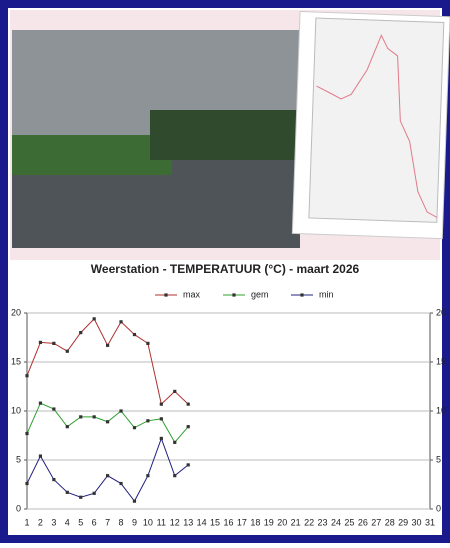 This screenshot has height=548, width=450. What do you see at coordinates (441, 312) in the screenshot?
I see `y2-tick-label: 20` at bounding box center [441, 312].